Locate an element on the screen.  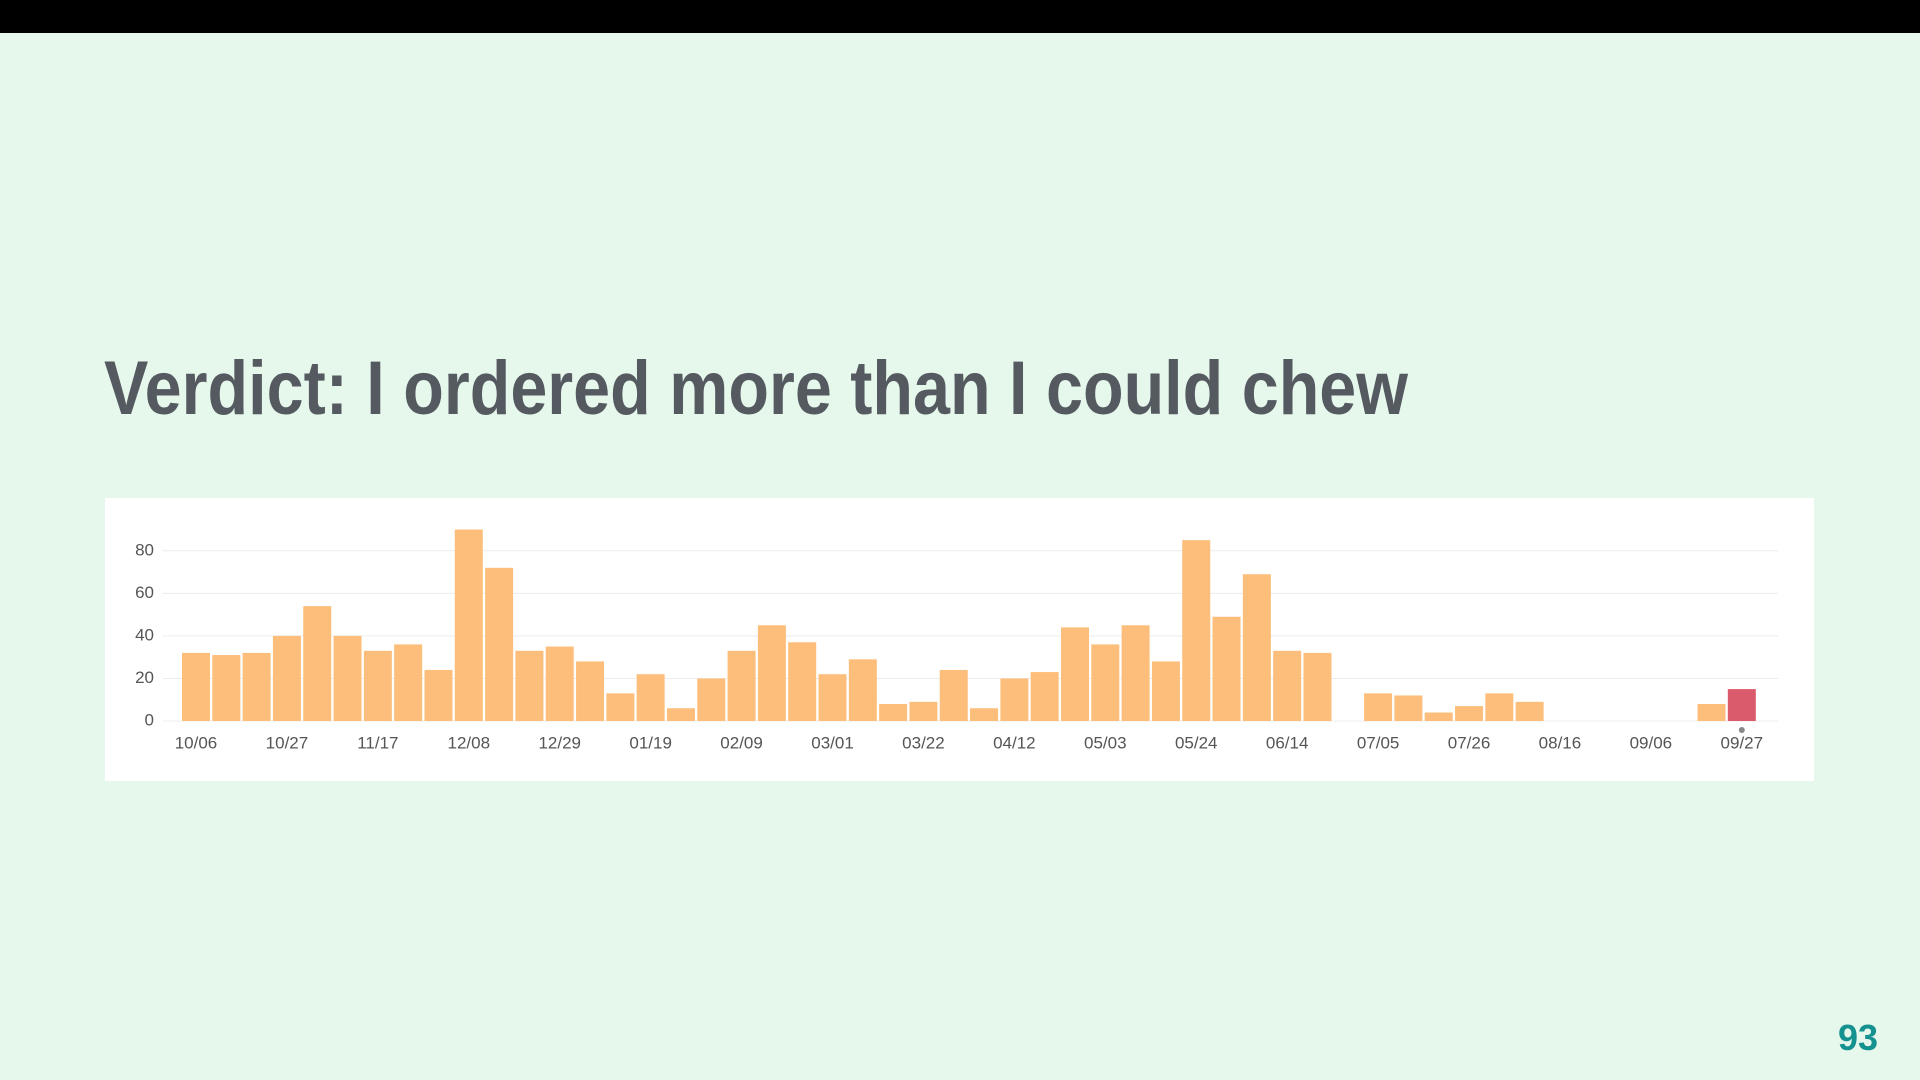
x-tick-label: 01/19 is located at coordinates (650, 742).